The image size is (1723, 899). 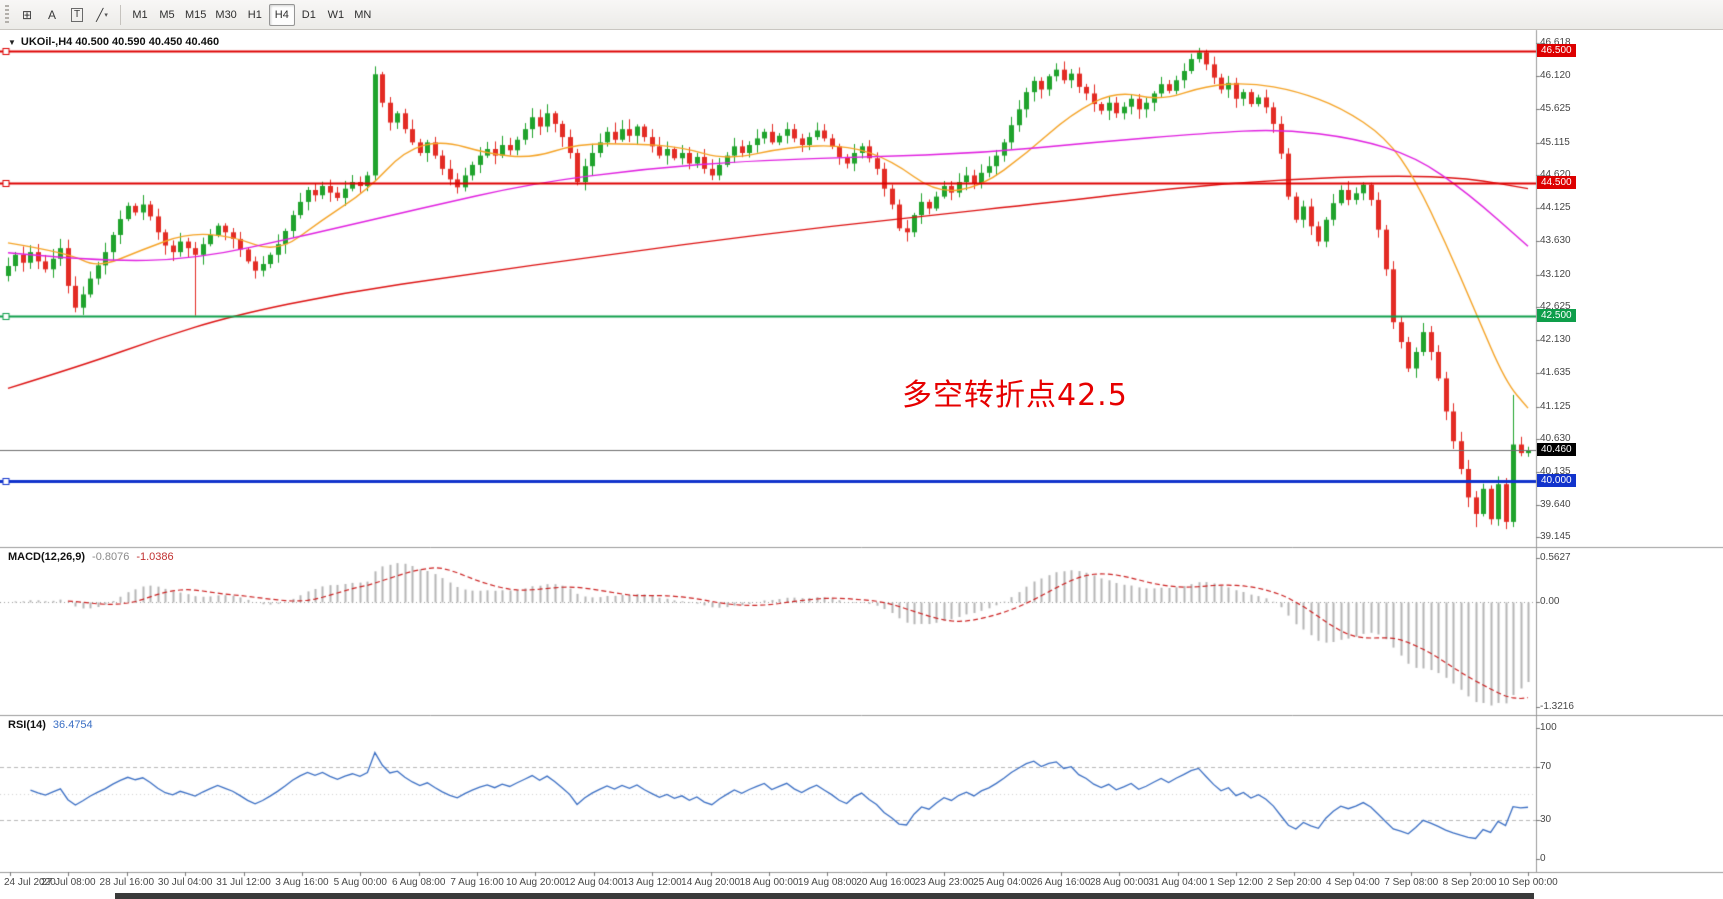 What do you see at coordinates (1555, 439) in the screenshot?
I see `price-axis-label: 40.630` at bounding box center [1555, 439].